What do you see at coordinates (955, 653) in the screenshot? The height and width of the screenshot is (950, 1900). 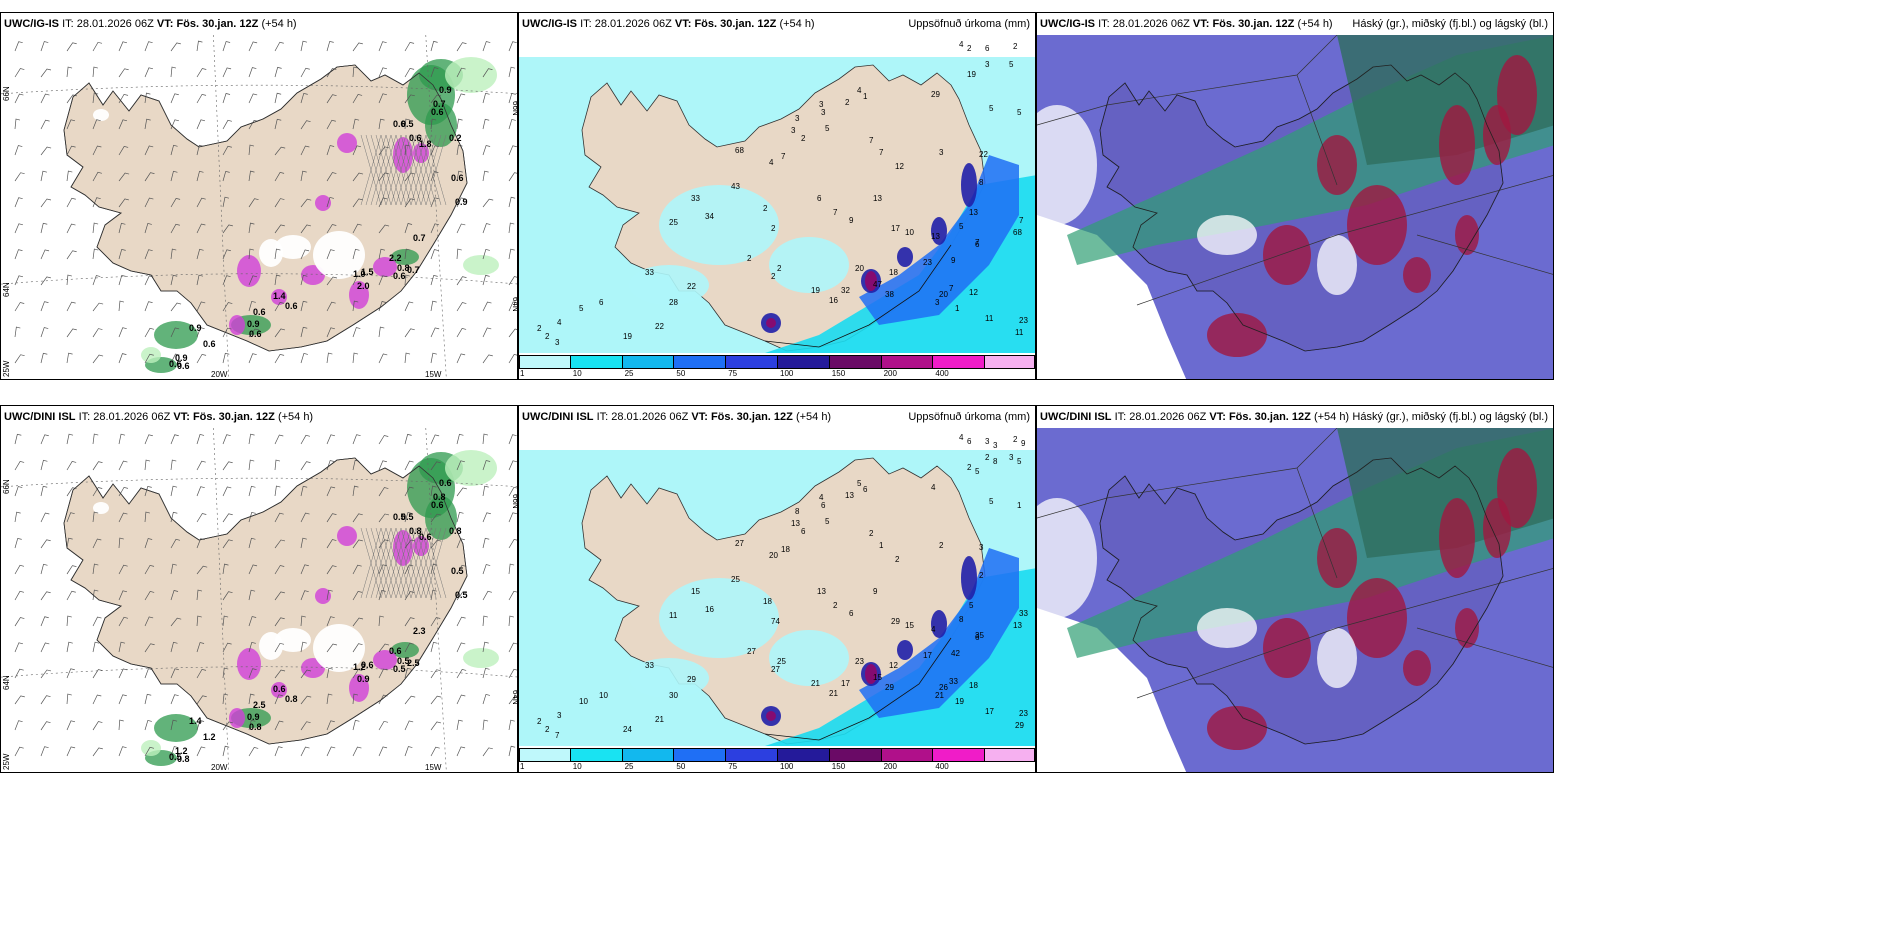 I see `precip-value: 42` at bounding box center [955, 653].